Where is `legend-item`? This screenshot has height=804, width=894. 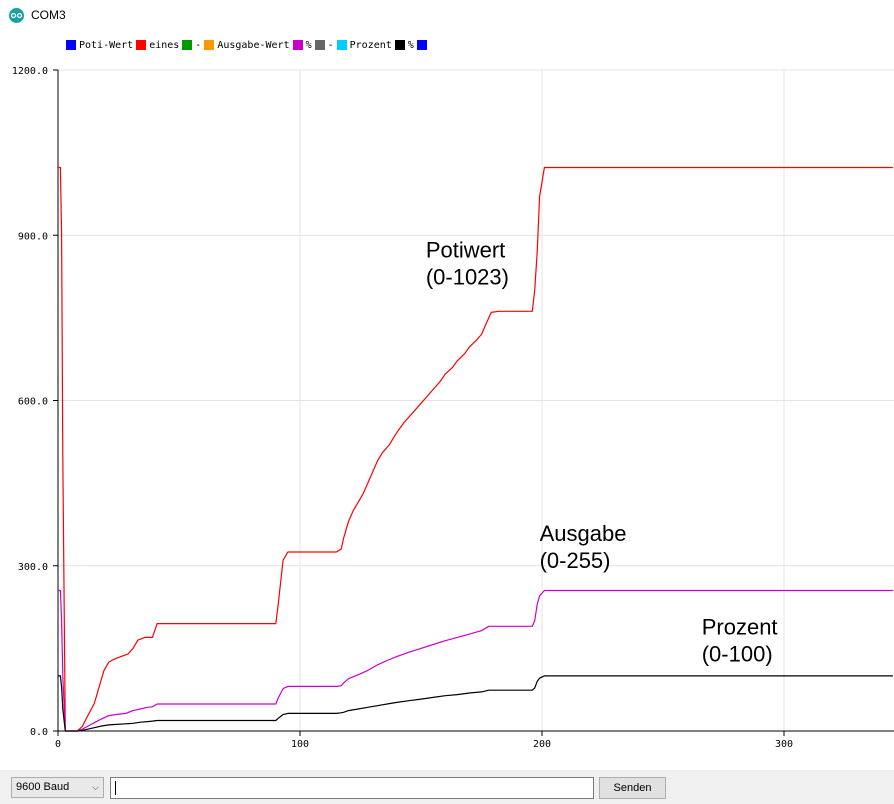 legend-item is located at coordinates (423, 45).